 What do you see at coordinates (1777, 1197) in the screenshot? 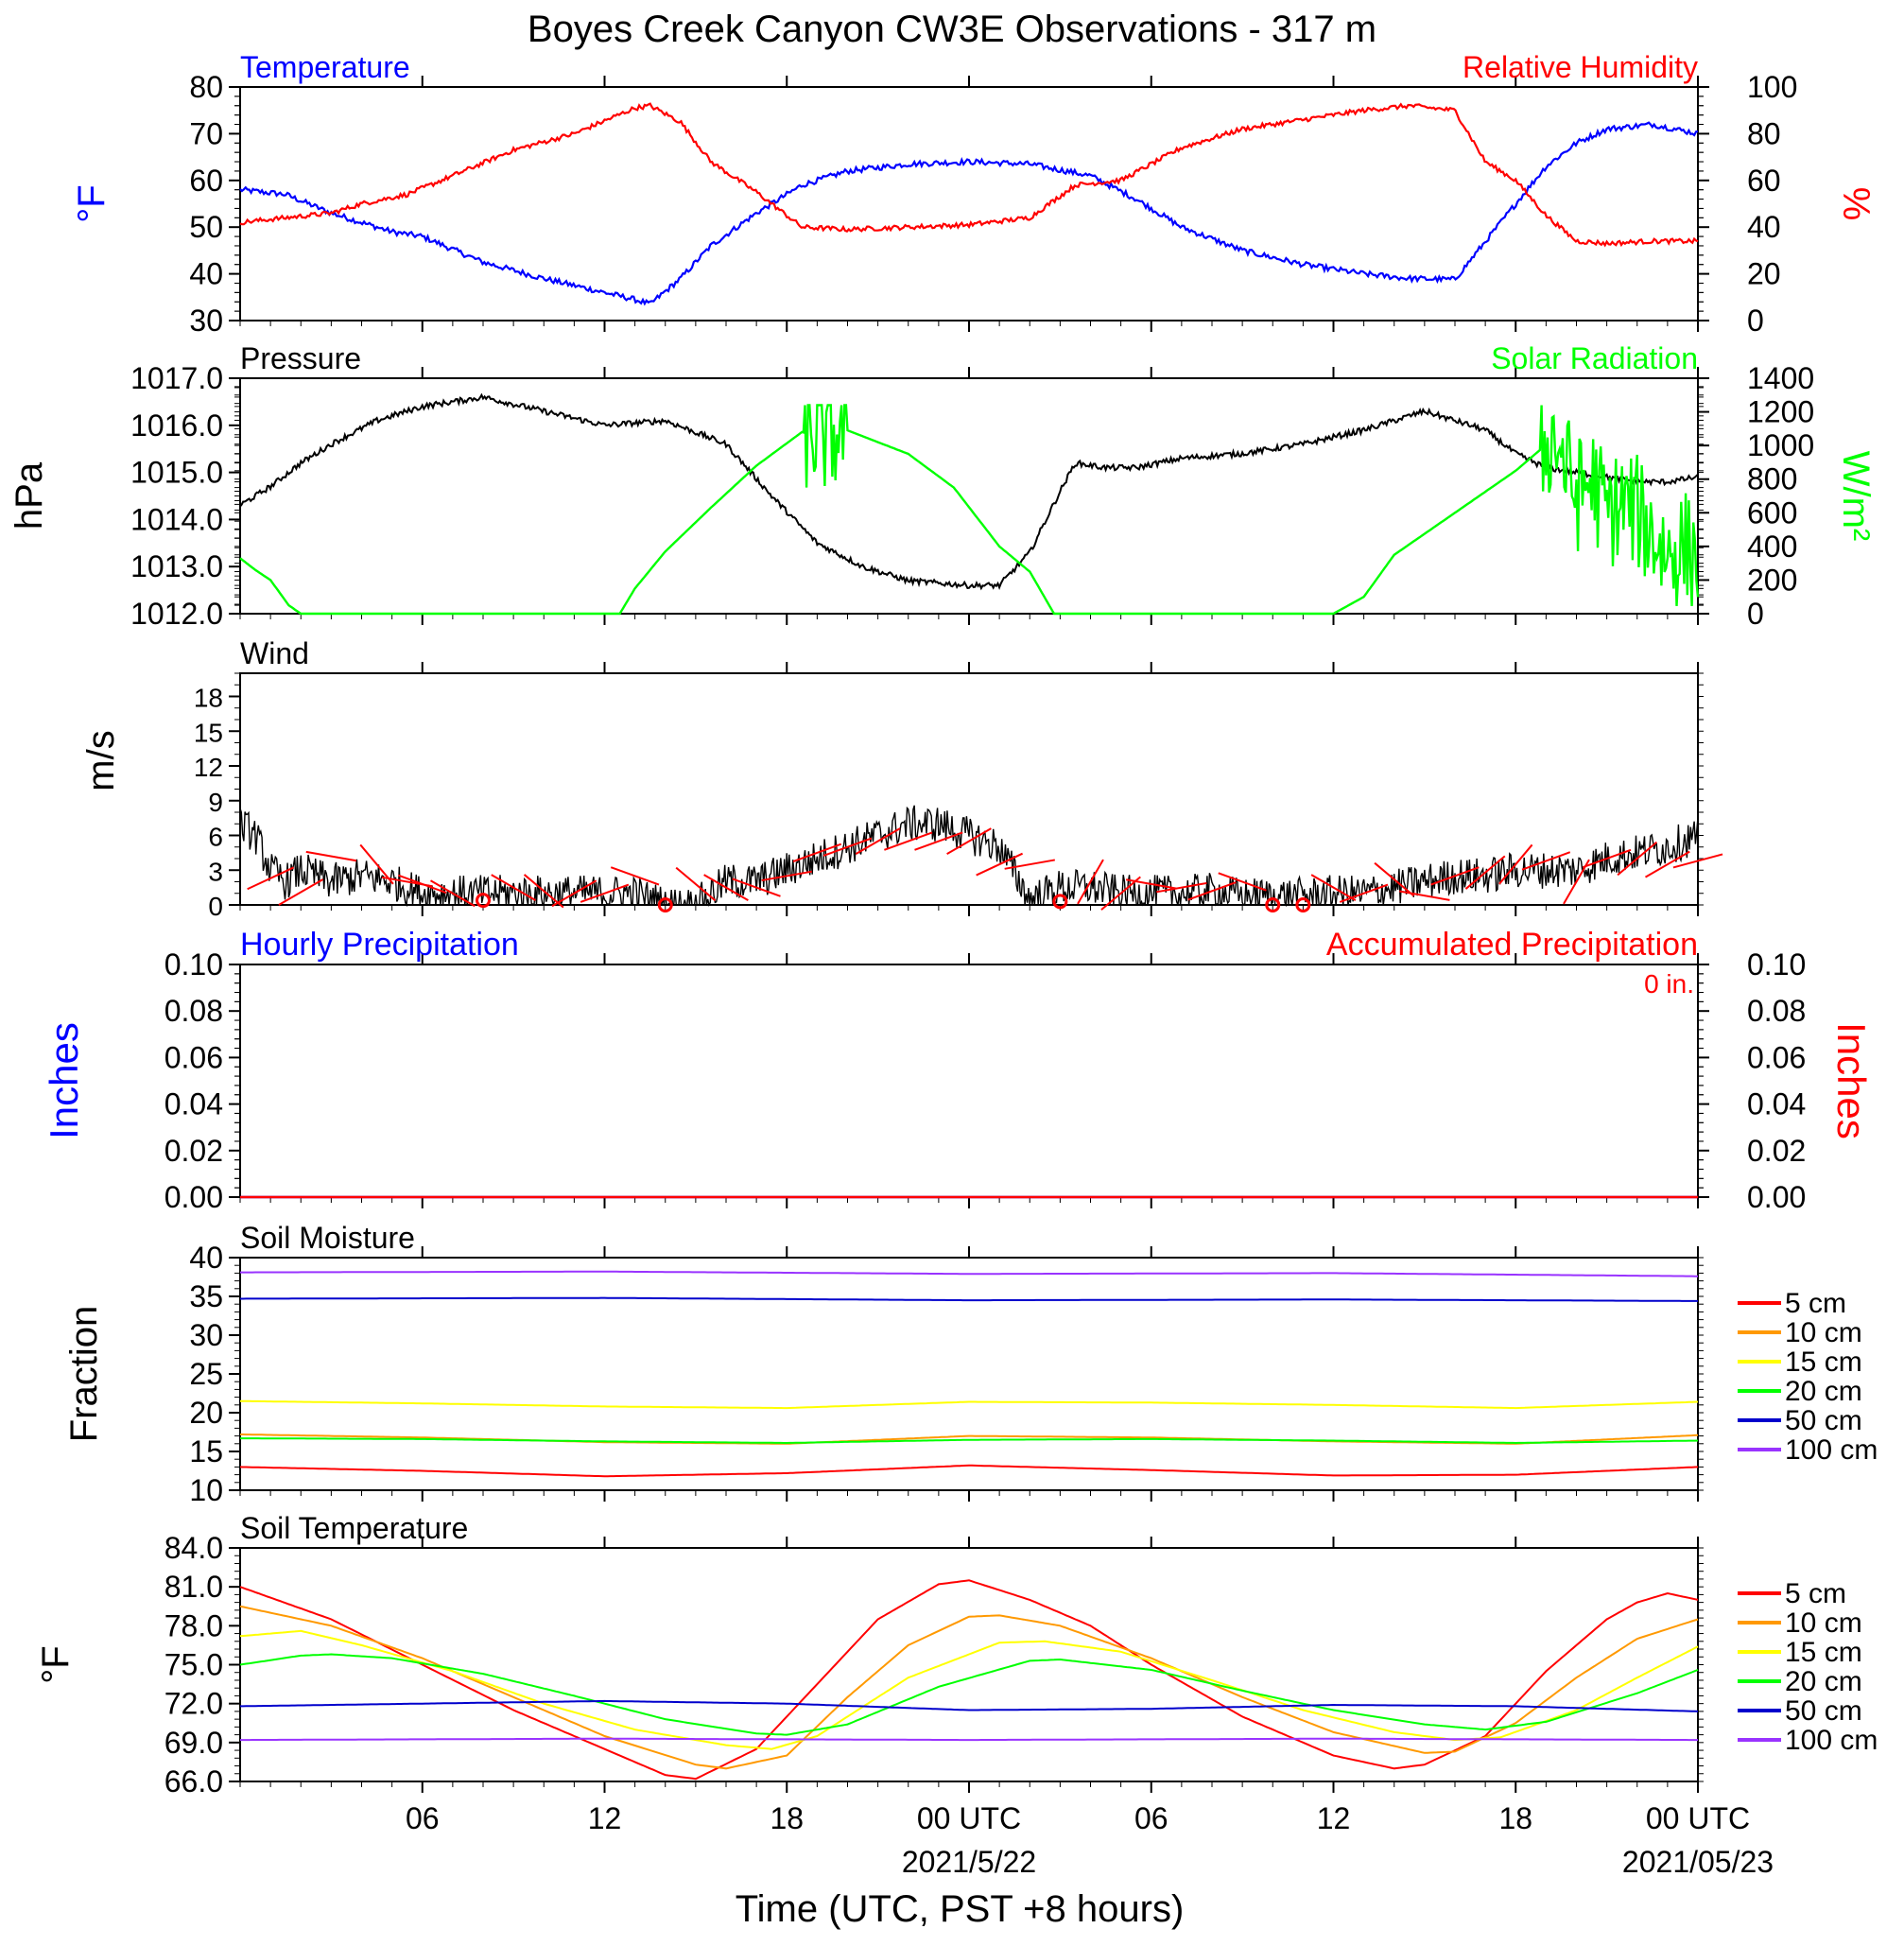
I see `precip-acc-y-tick-label-right: 0.00` at bounding box center [1777, 1197].